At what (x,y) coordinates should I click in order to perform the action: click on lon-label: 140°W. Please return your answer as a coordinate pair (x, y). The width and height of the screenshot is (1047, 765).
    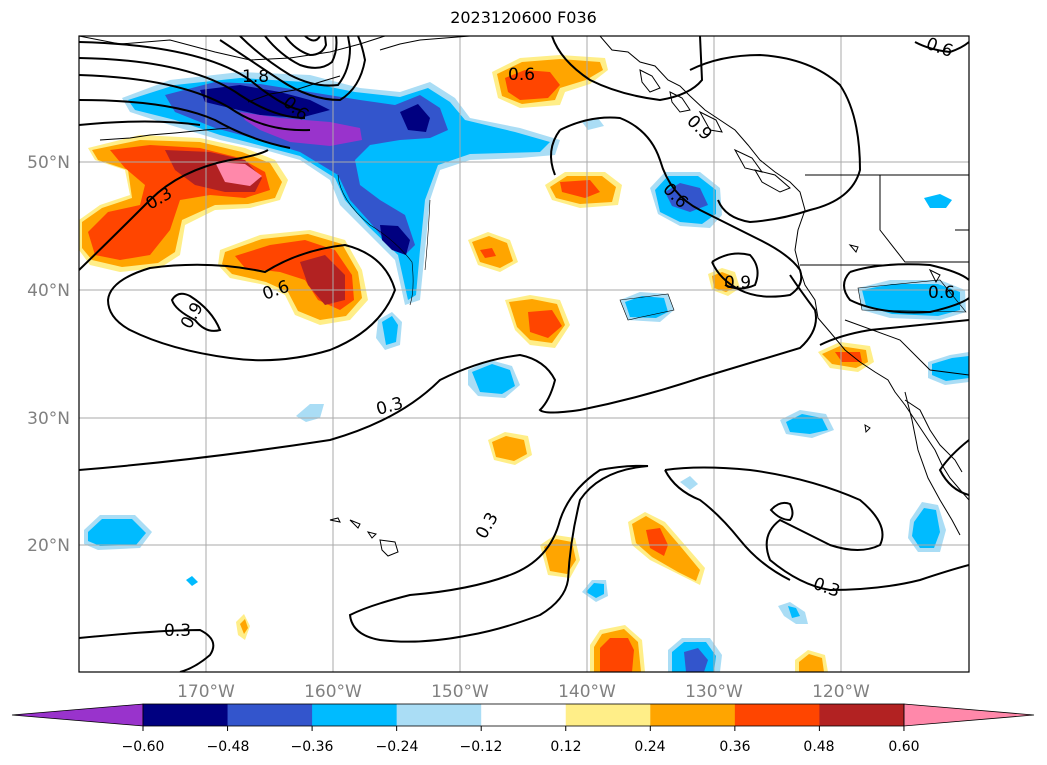
    Looking at the image, I should click on (587, 692).